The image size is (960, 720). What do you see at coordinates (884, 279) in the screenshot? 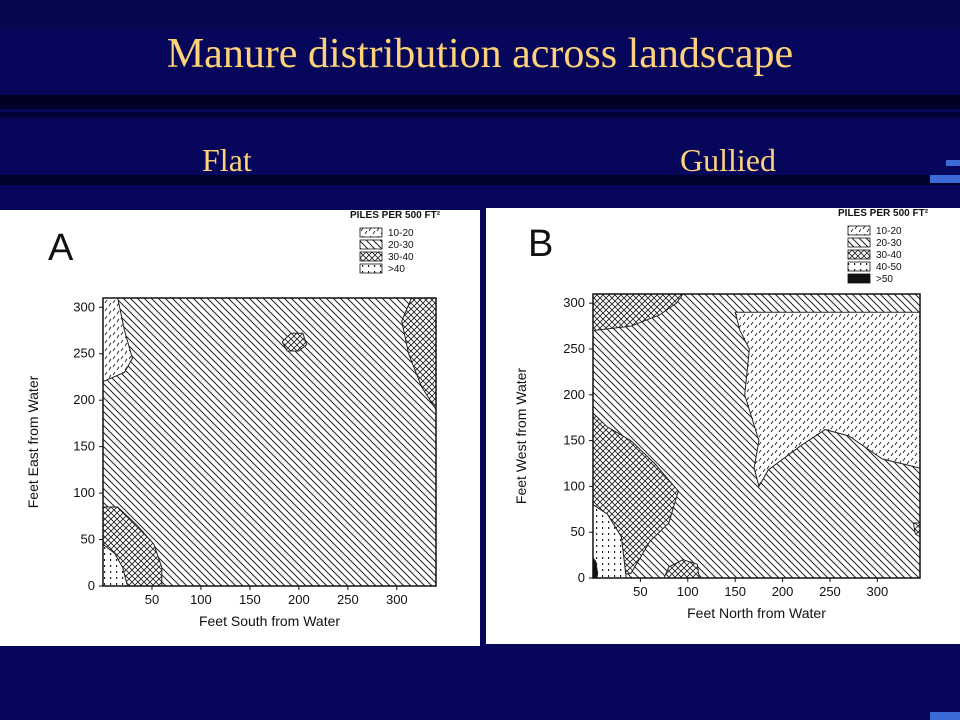
I see `legend-label: >50` at bounding box center [884, 279].